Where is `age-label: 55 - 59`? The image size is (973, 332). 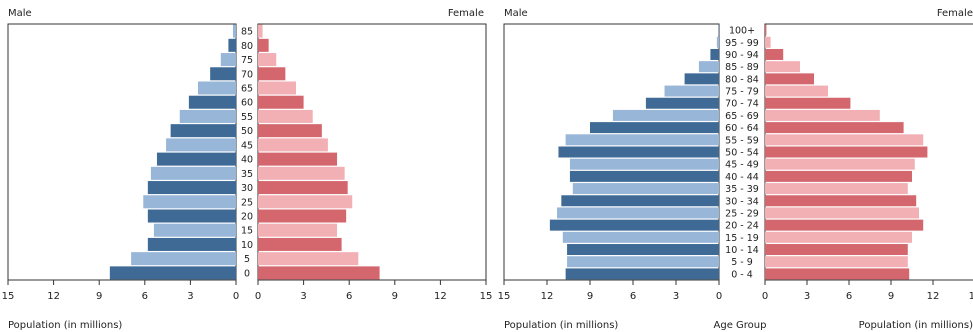
age-label: 55 - 59 is located at coordinates (742, 140).